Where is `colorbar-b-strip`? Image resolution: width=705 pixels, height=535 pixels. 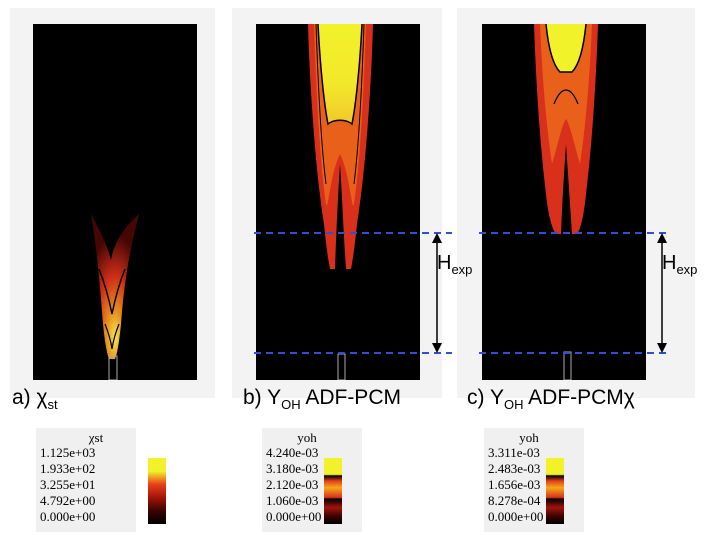
colorbar-b-strip is located at coordinates (333, 491).